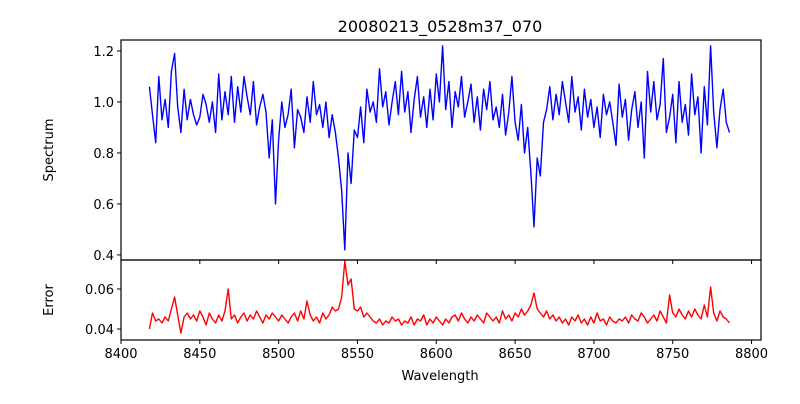 The width and height of the screenshot is (800, 404). Describe the element at coordinates (120, 354) in the screenshot. I see `x-tick-label: 8400` at that location.